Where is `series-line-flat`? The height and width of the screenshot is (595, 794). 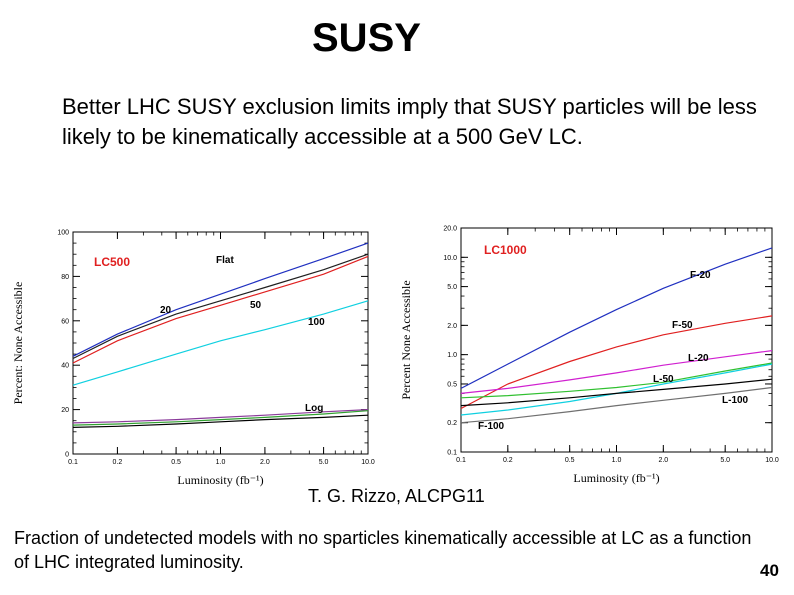 series-line-flat is located at coordinates (220, 299).